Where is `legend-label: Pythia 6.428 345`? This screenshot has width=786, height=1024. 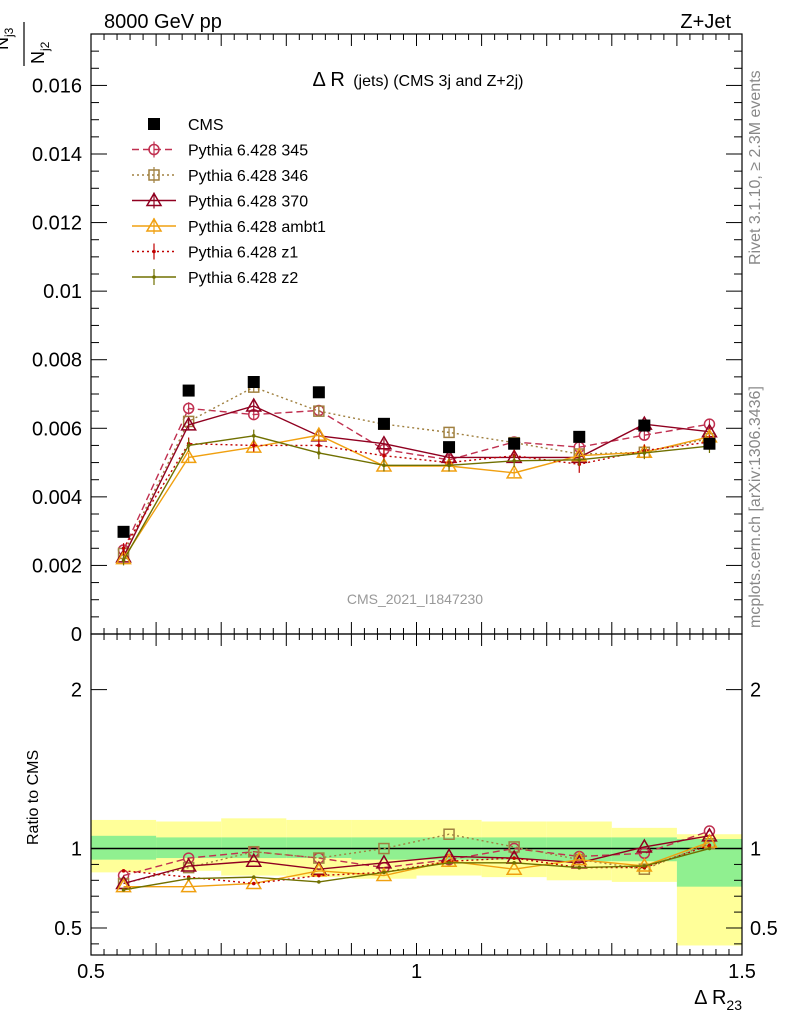
legend-label: Pythia 6.428 345 is located at coordinates (248, 151).